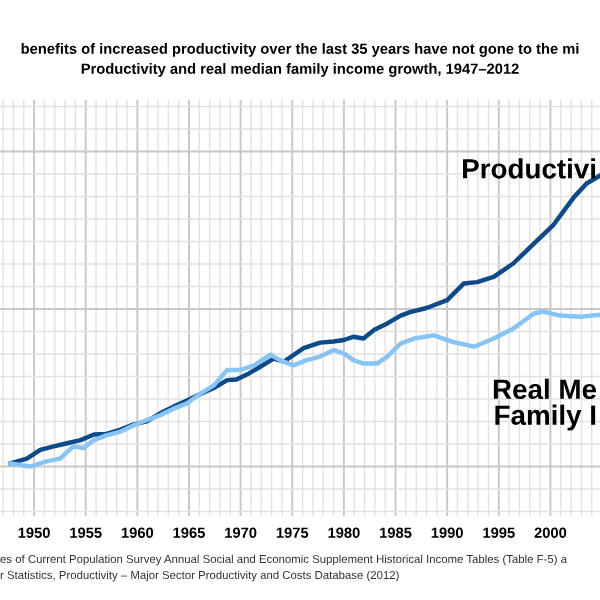 This screenshot has width=600, height=600. I want to click on series-label: Productivi, so click(529, 168).